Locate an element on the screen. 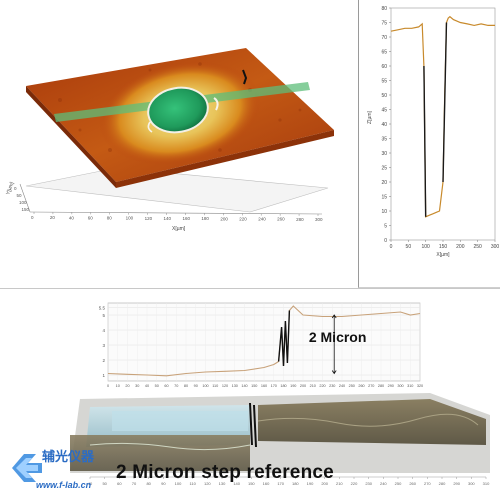 The height and width of the screenshot is (493, 500). y-tick-label: 10 is located at coordinates (384, 212).